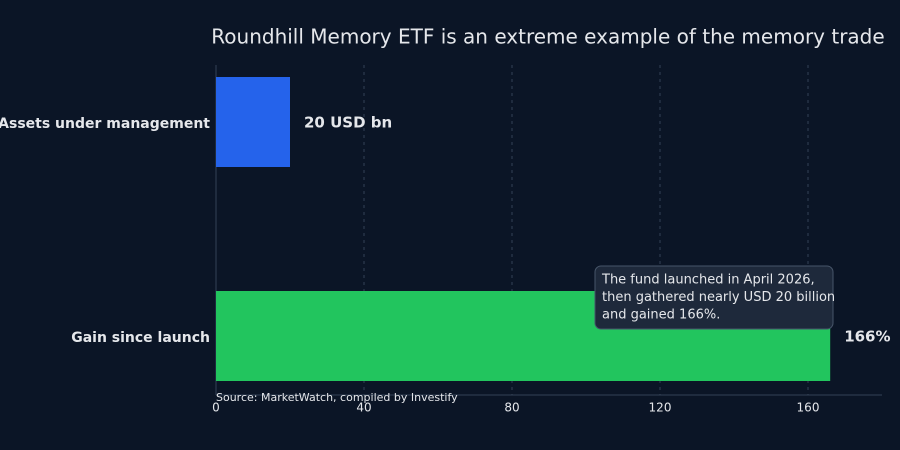 This screenshot has height=450, width=900. I want to click on annotation-line: The fund launched in April 2026,, so click(708, 280).